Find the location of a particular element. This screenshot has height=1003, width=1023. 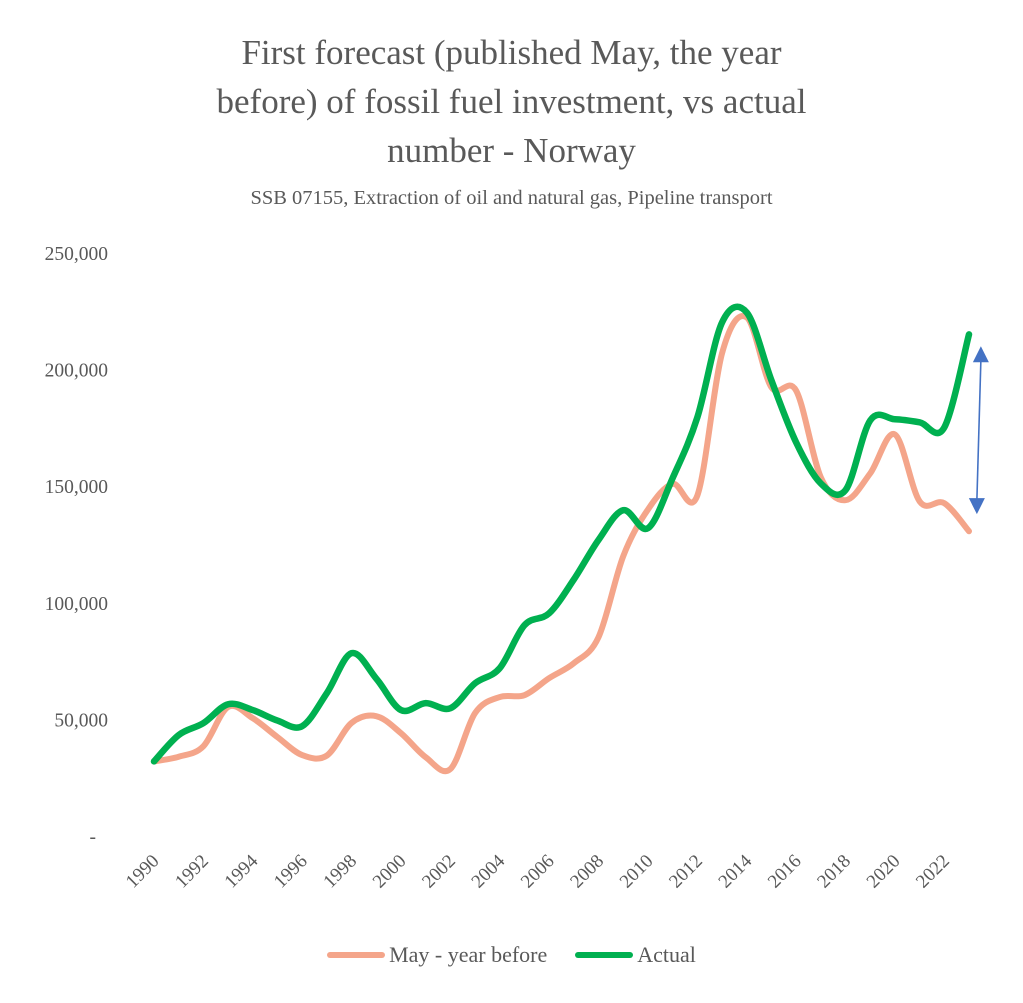

y-tick-label: 250,000 is located at coordinates (76, 254).